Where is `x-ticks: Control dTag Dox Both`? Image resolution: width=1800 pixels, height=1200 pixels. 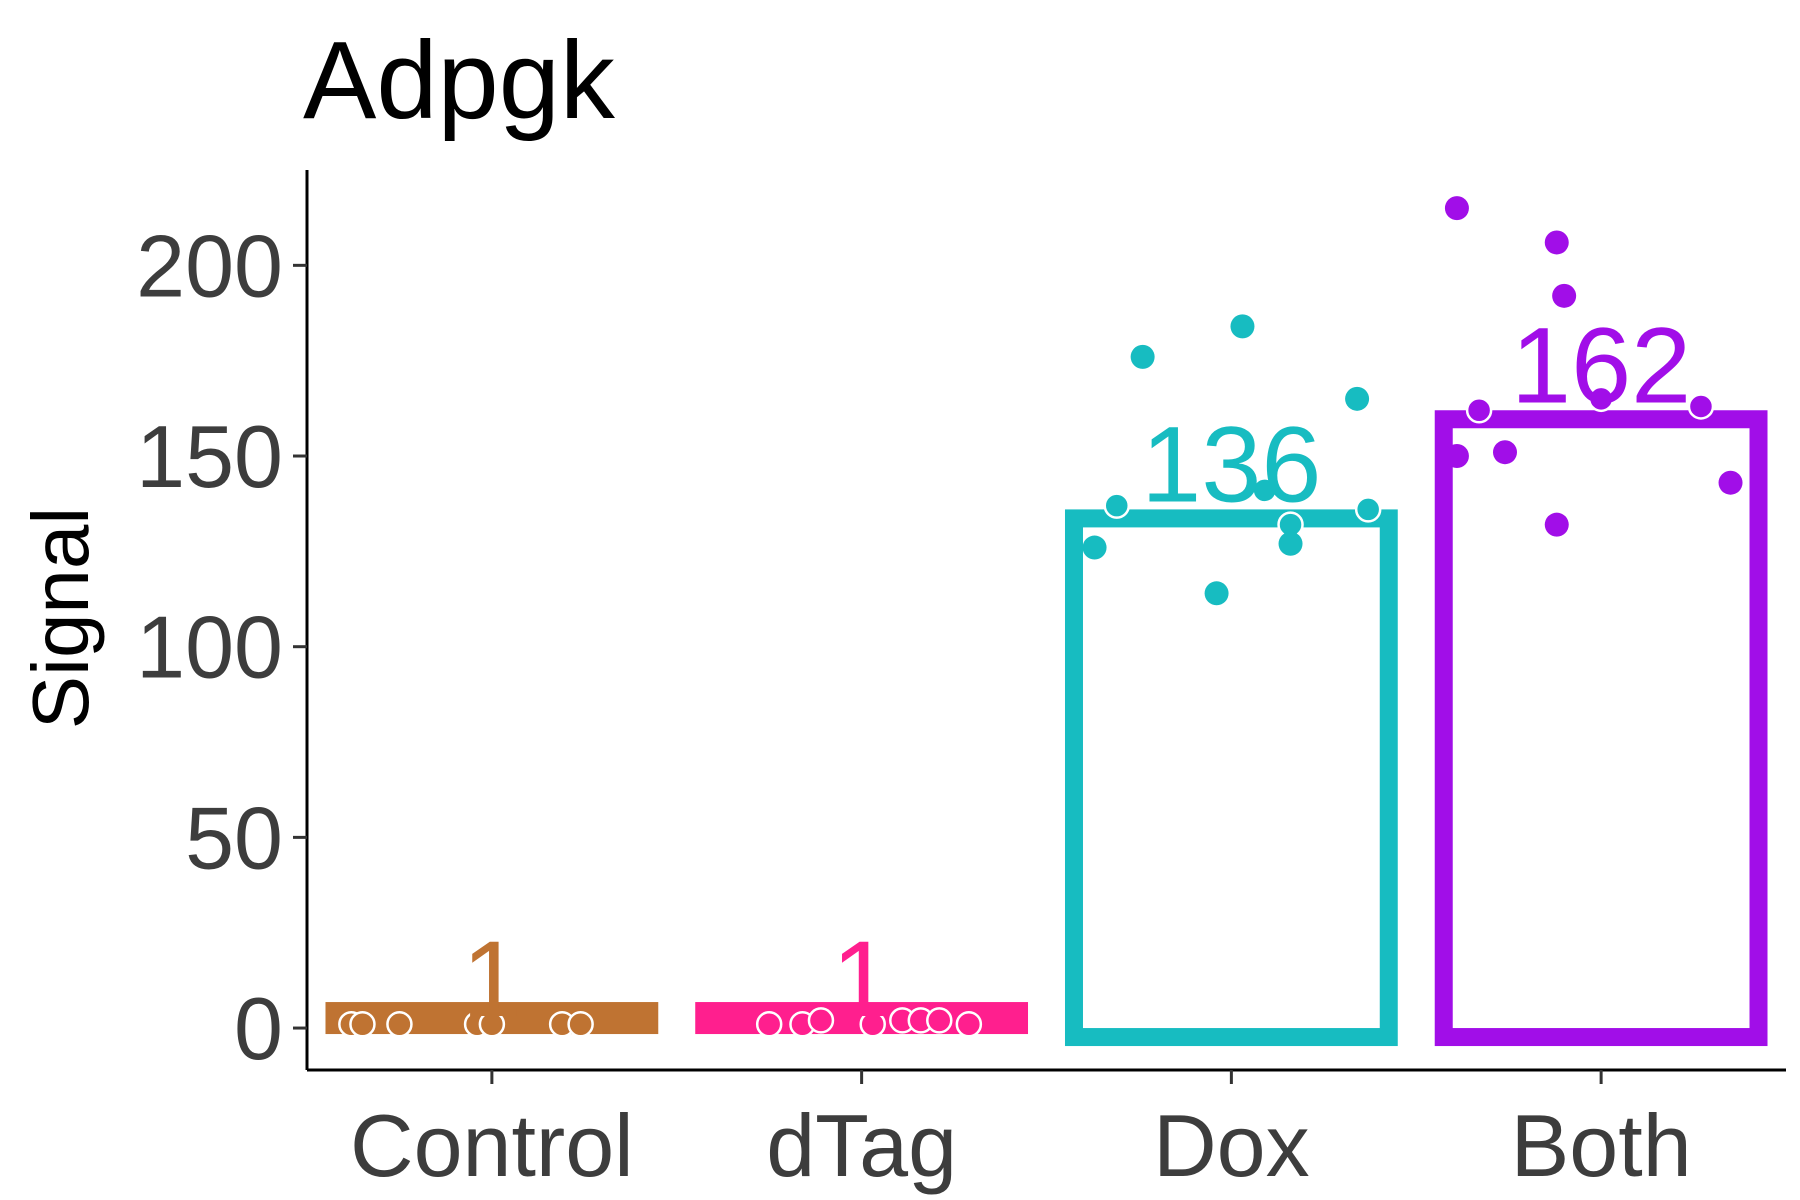
x-ticks: Control dTag Dox Both is located at coordinates (1021, 1132).